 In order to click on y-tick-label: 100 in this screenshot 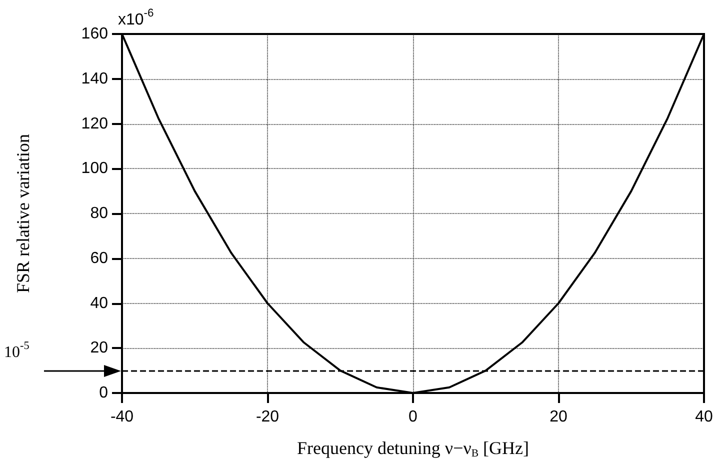, I will do `click(94, 169)`.